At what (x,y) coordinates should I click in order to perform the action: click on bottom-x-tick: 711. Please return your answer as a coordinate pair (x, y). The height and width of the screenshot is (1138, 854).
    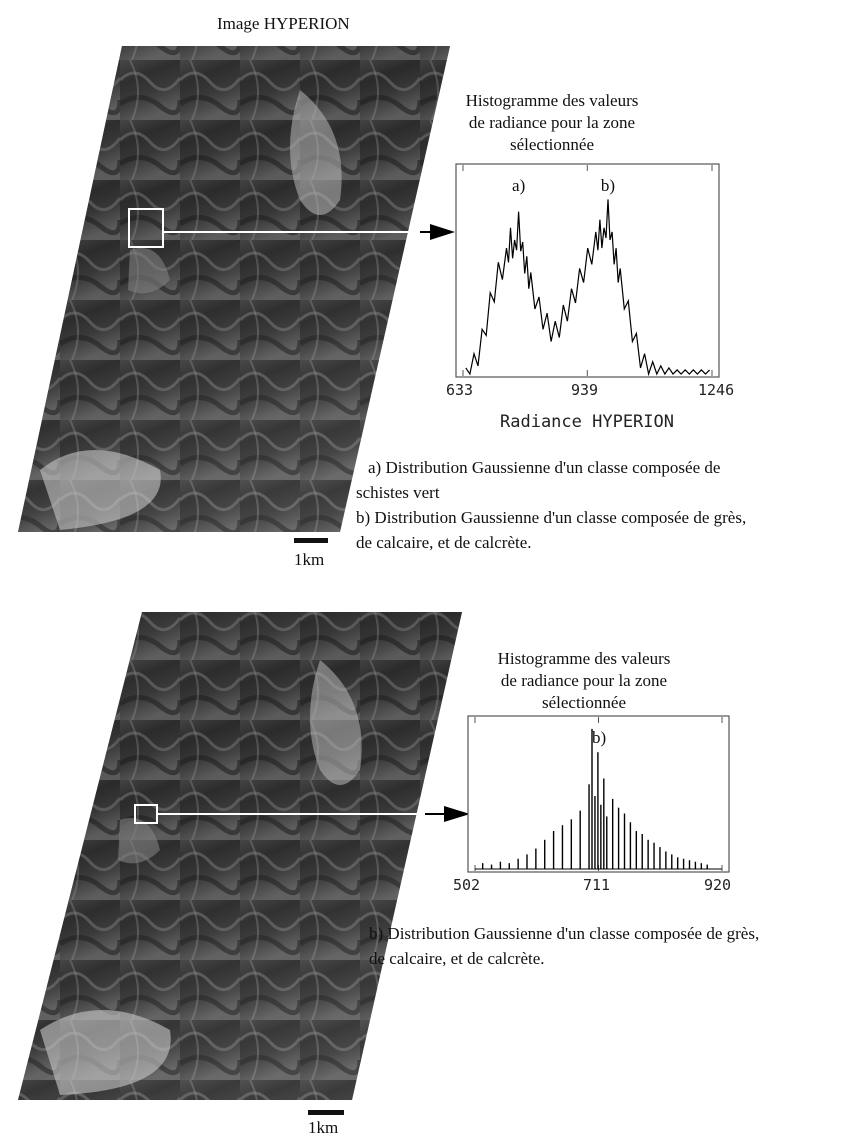
    Looking at the image, I should click on (597, 885).